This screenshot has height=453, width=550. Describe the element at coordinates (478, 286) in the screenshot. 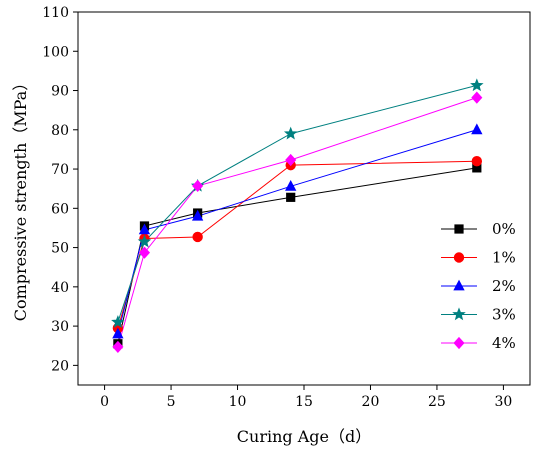

I see `legend: 0% 1% 2% 3% 4%` at that location.